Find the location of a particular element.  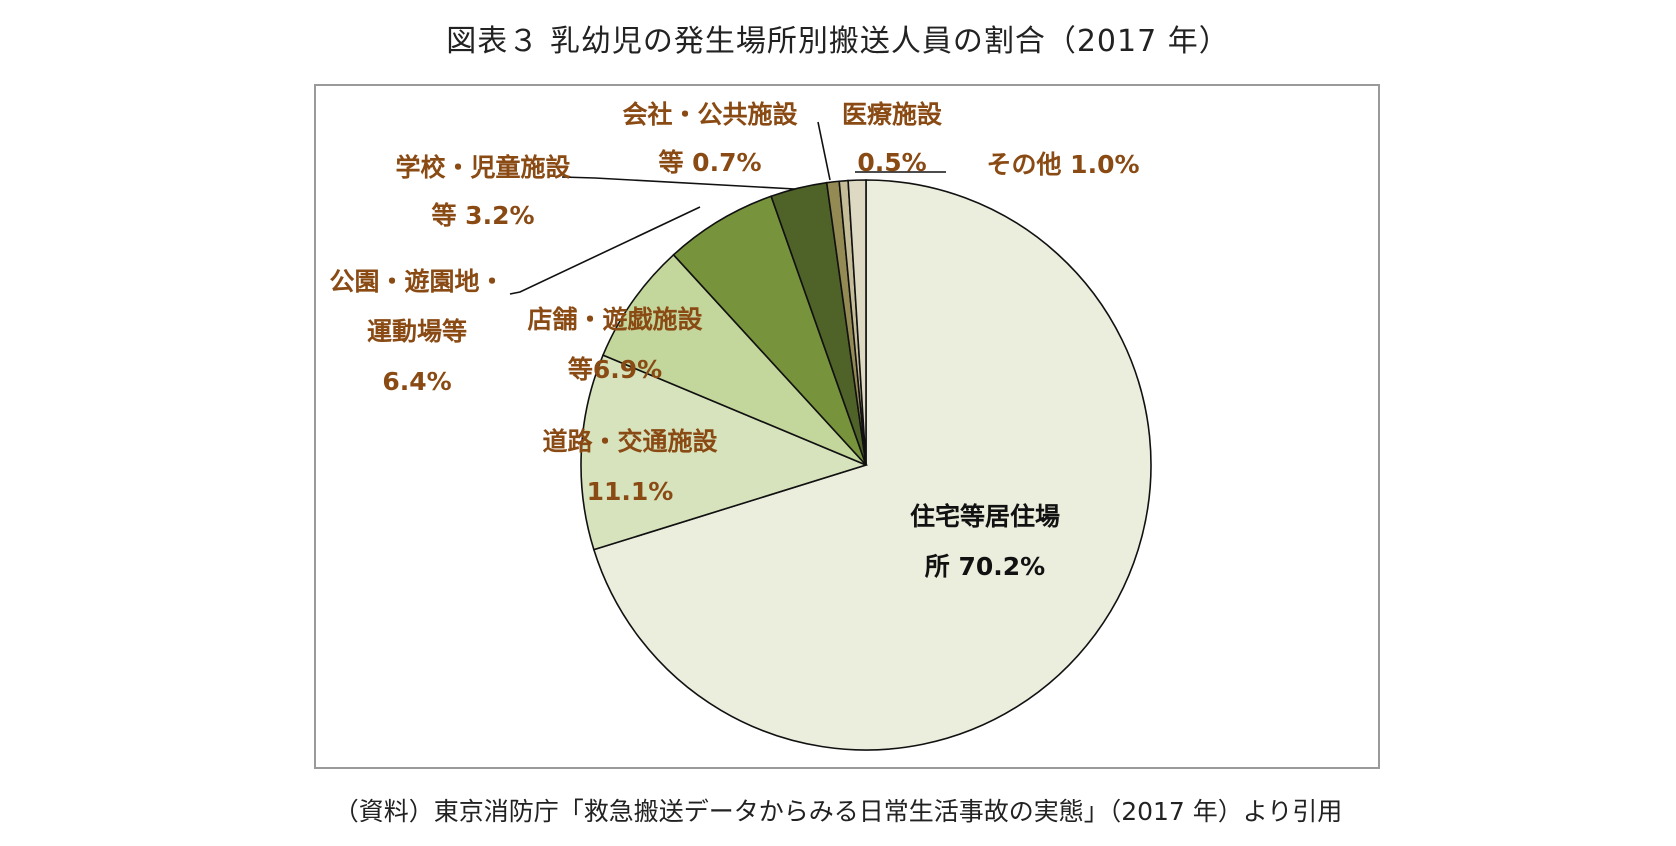

slice-label-0: 住宅等居住場所 70.2% is located at coordinates (985, 541).